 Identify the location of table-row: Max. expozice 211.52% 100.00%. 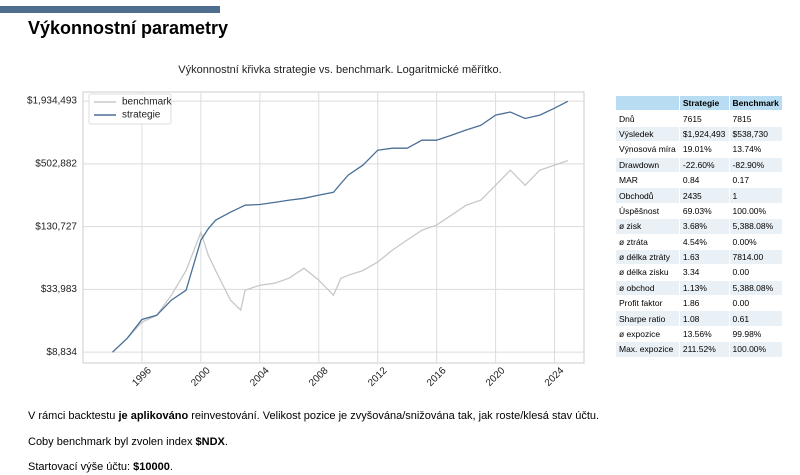
(699, 349).